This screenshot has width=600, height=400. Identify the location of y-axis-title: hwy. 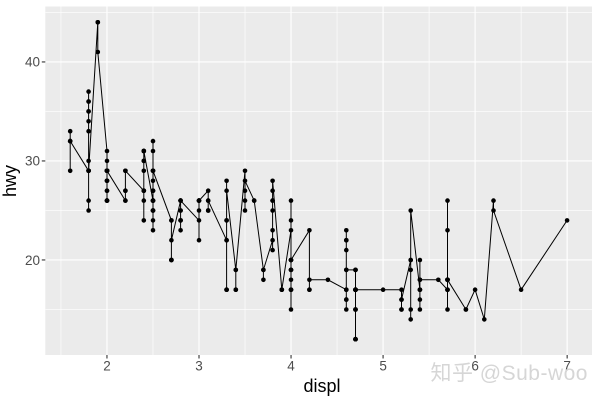
(10, 181).